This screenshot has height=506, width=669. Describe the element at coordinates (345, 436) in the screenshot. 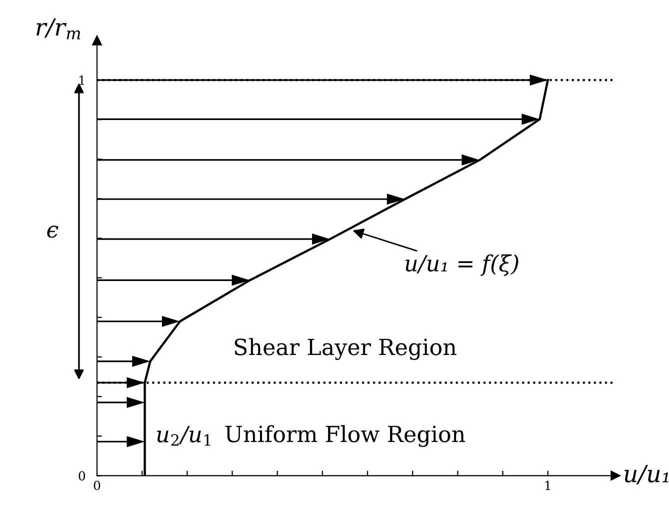

I see `annotation: Uniform Flow Region` at that location.